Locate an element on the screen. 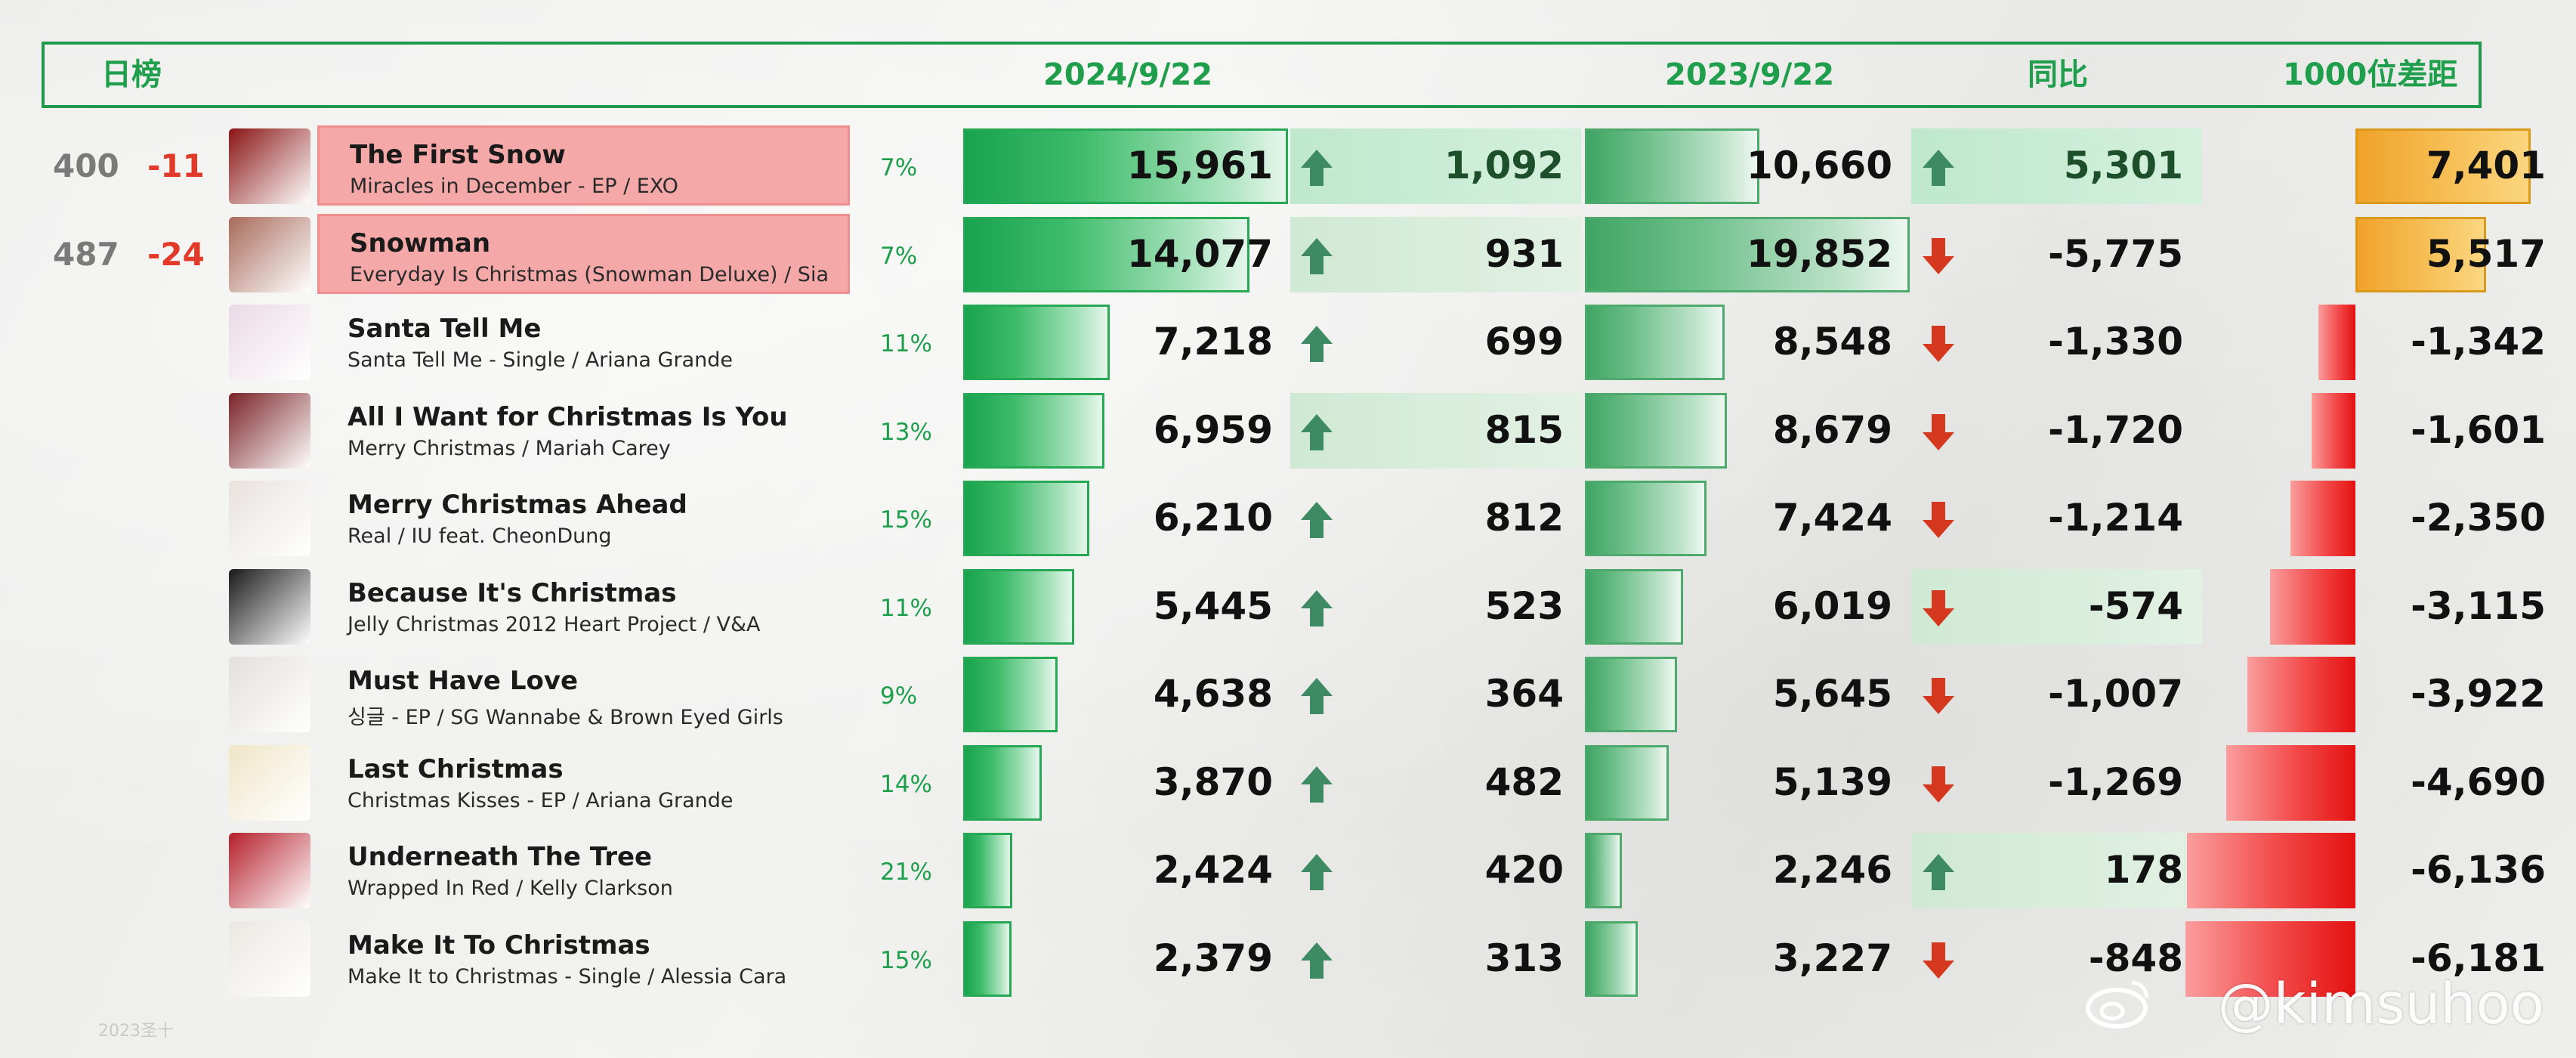  song-title: Merry Christmas Ahead is located at coordinates (517, 505).